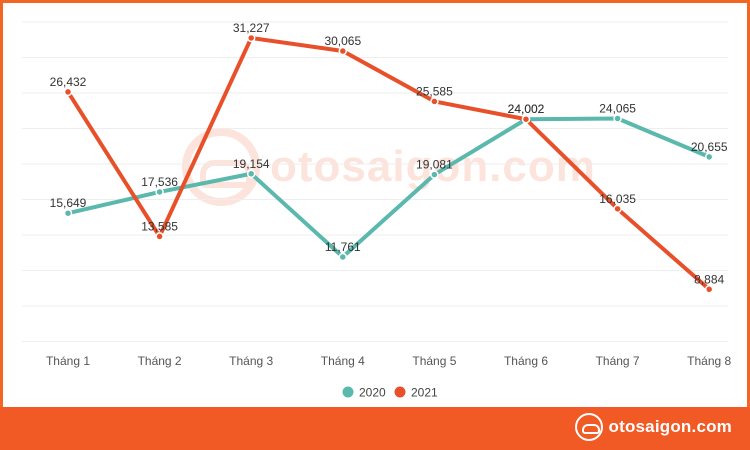  Describe the element at coordinates (526, 361) in the screenshot. I see `x-tick-label: Tháng 6` at that location.